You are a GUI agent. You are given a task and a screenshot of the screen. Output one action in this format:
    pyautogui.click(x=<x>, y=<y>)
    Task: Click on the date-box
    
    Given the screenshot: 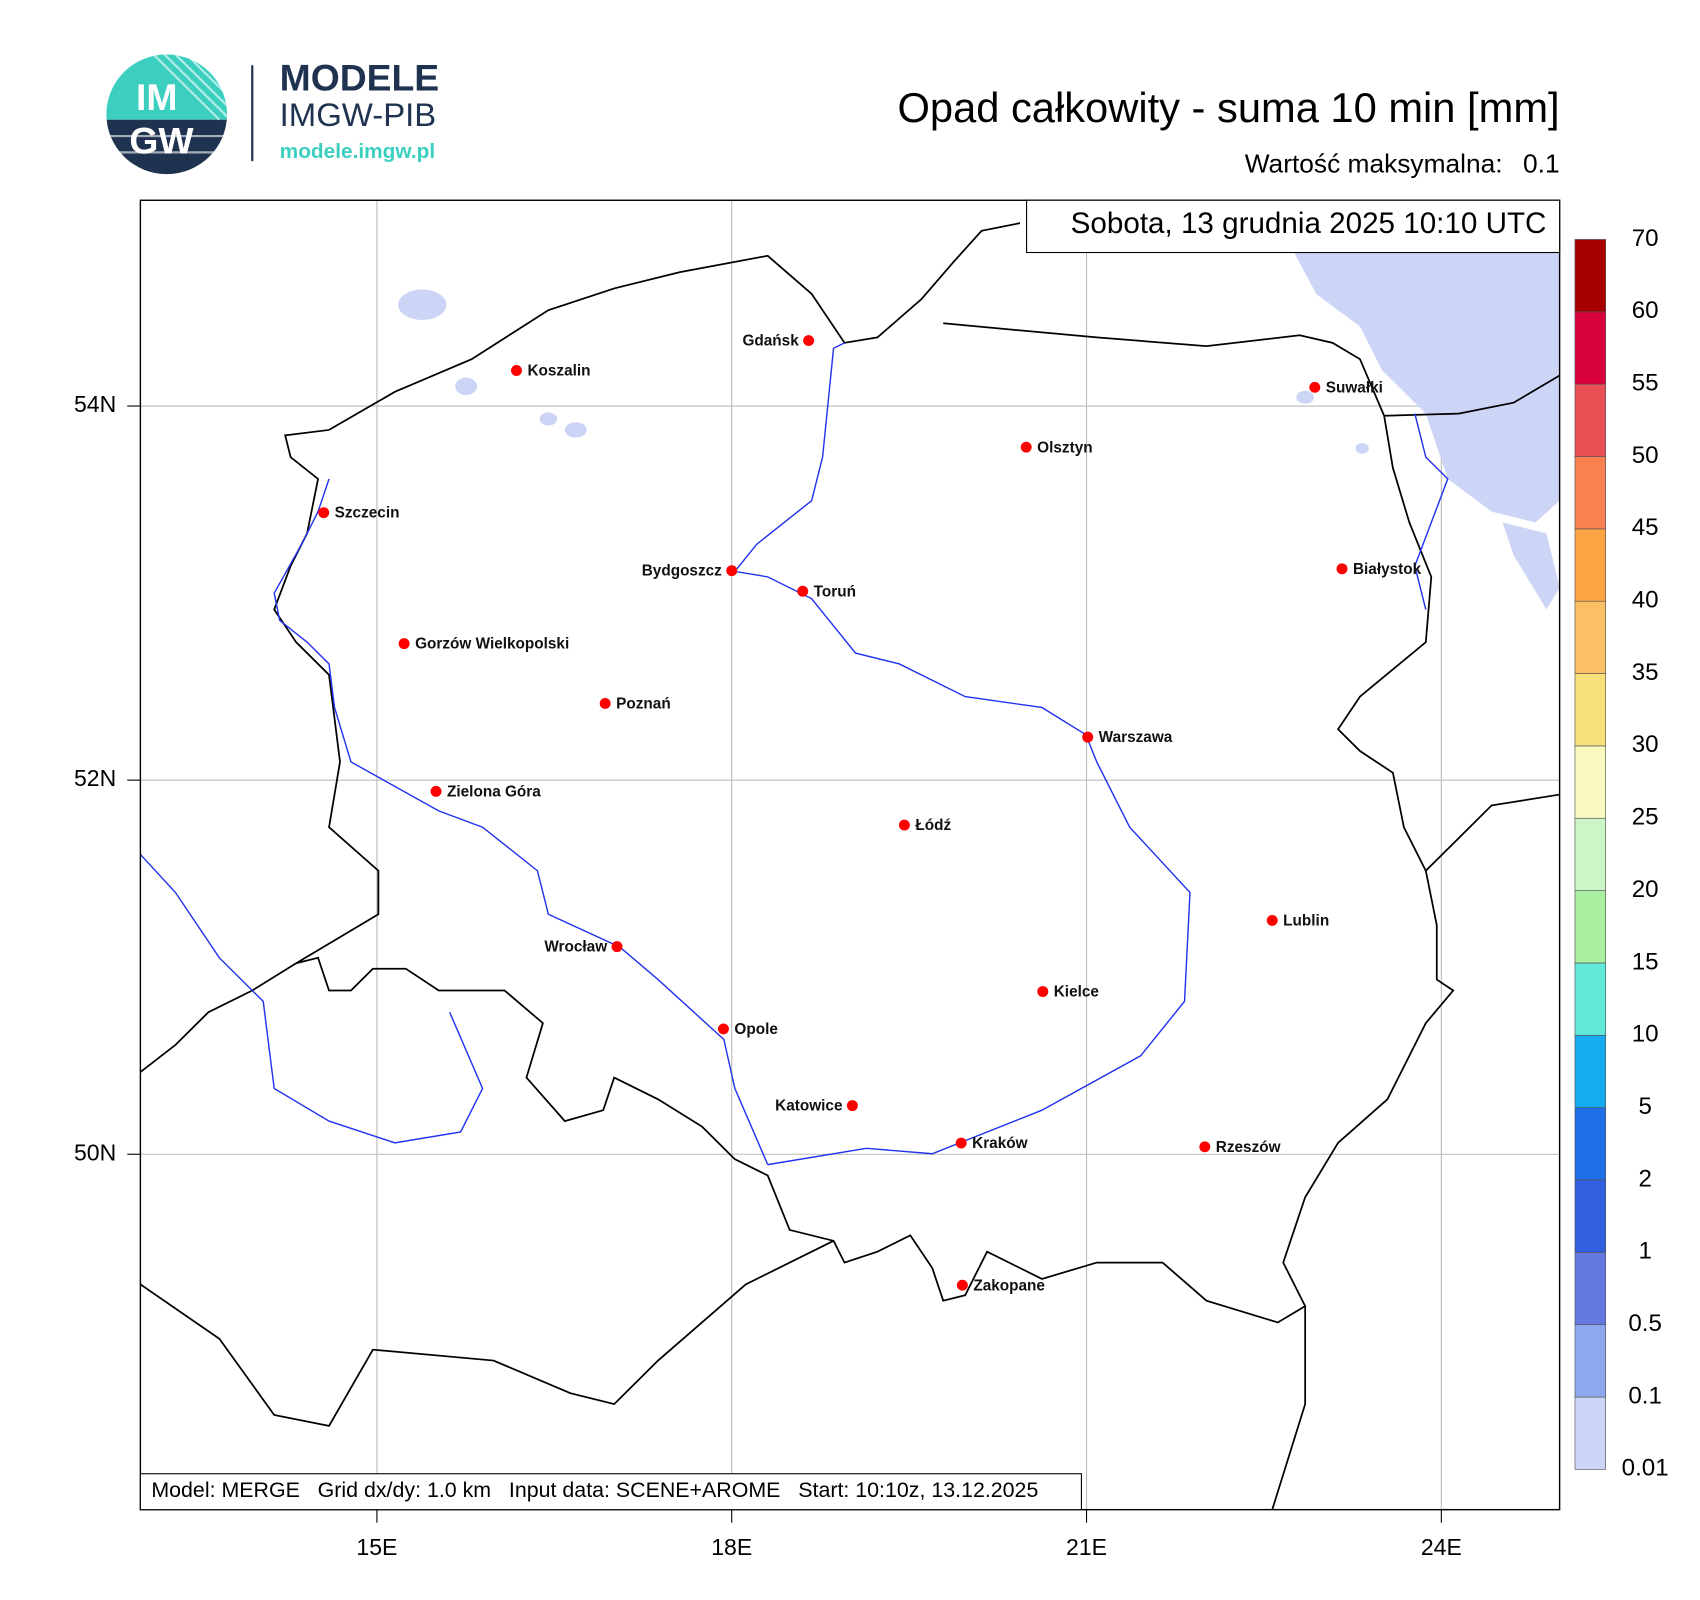 What is the action you would take?
    pyautogui.click(x=1293, y=226)
    